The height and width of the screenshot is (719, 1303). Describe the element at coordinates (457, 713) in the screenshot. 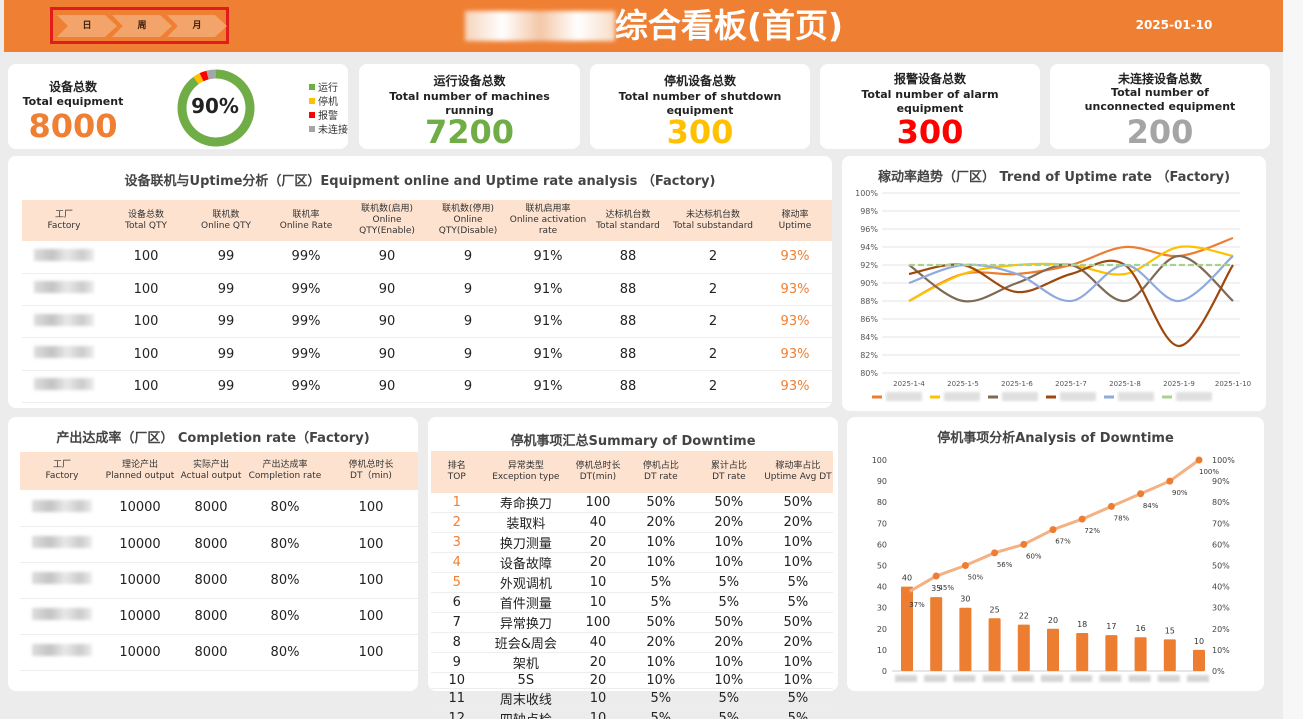

I see `downtime-cell: 12` at that location.